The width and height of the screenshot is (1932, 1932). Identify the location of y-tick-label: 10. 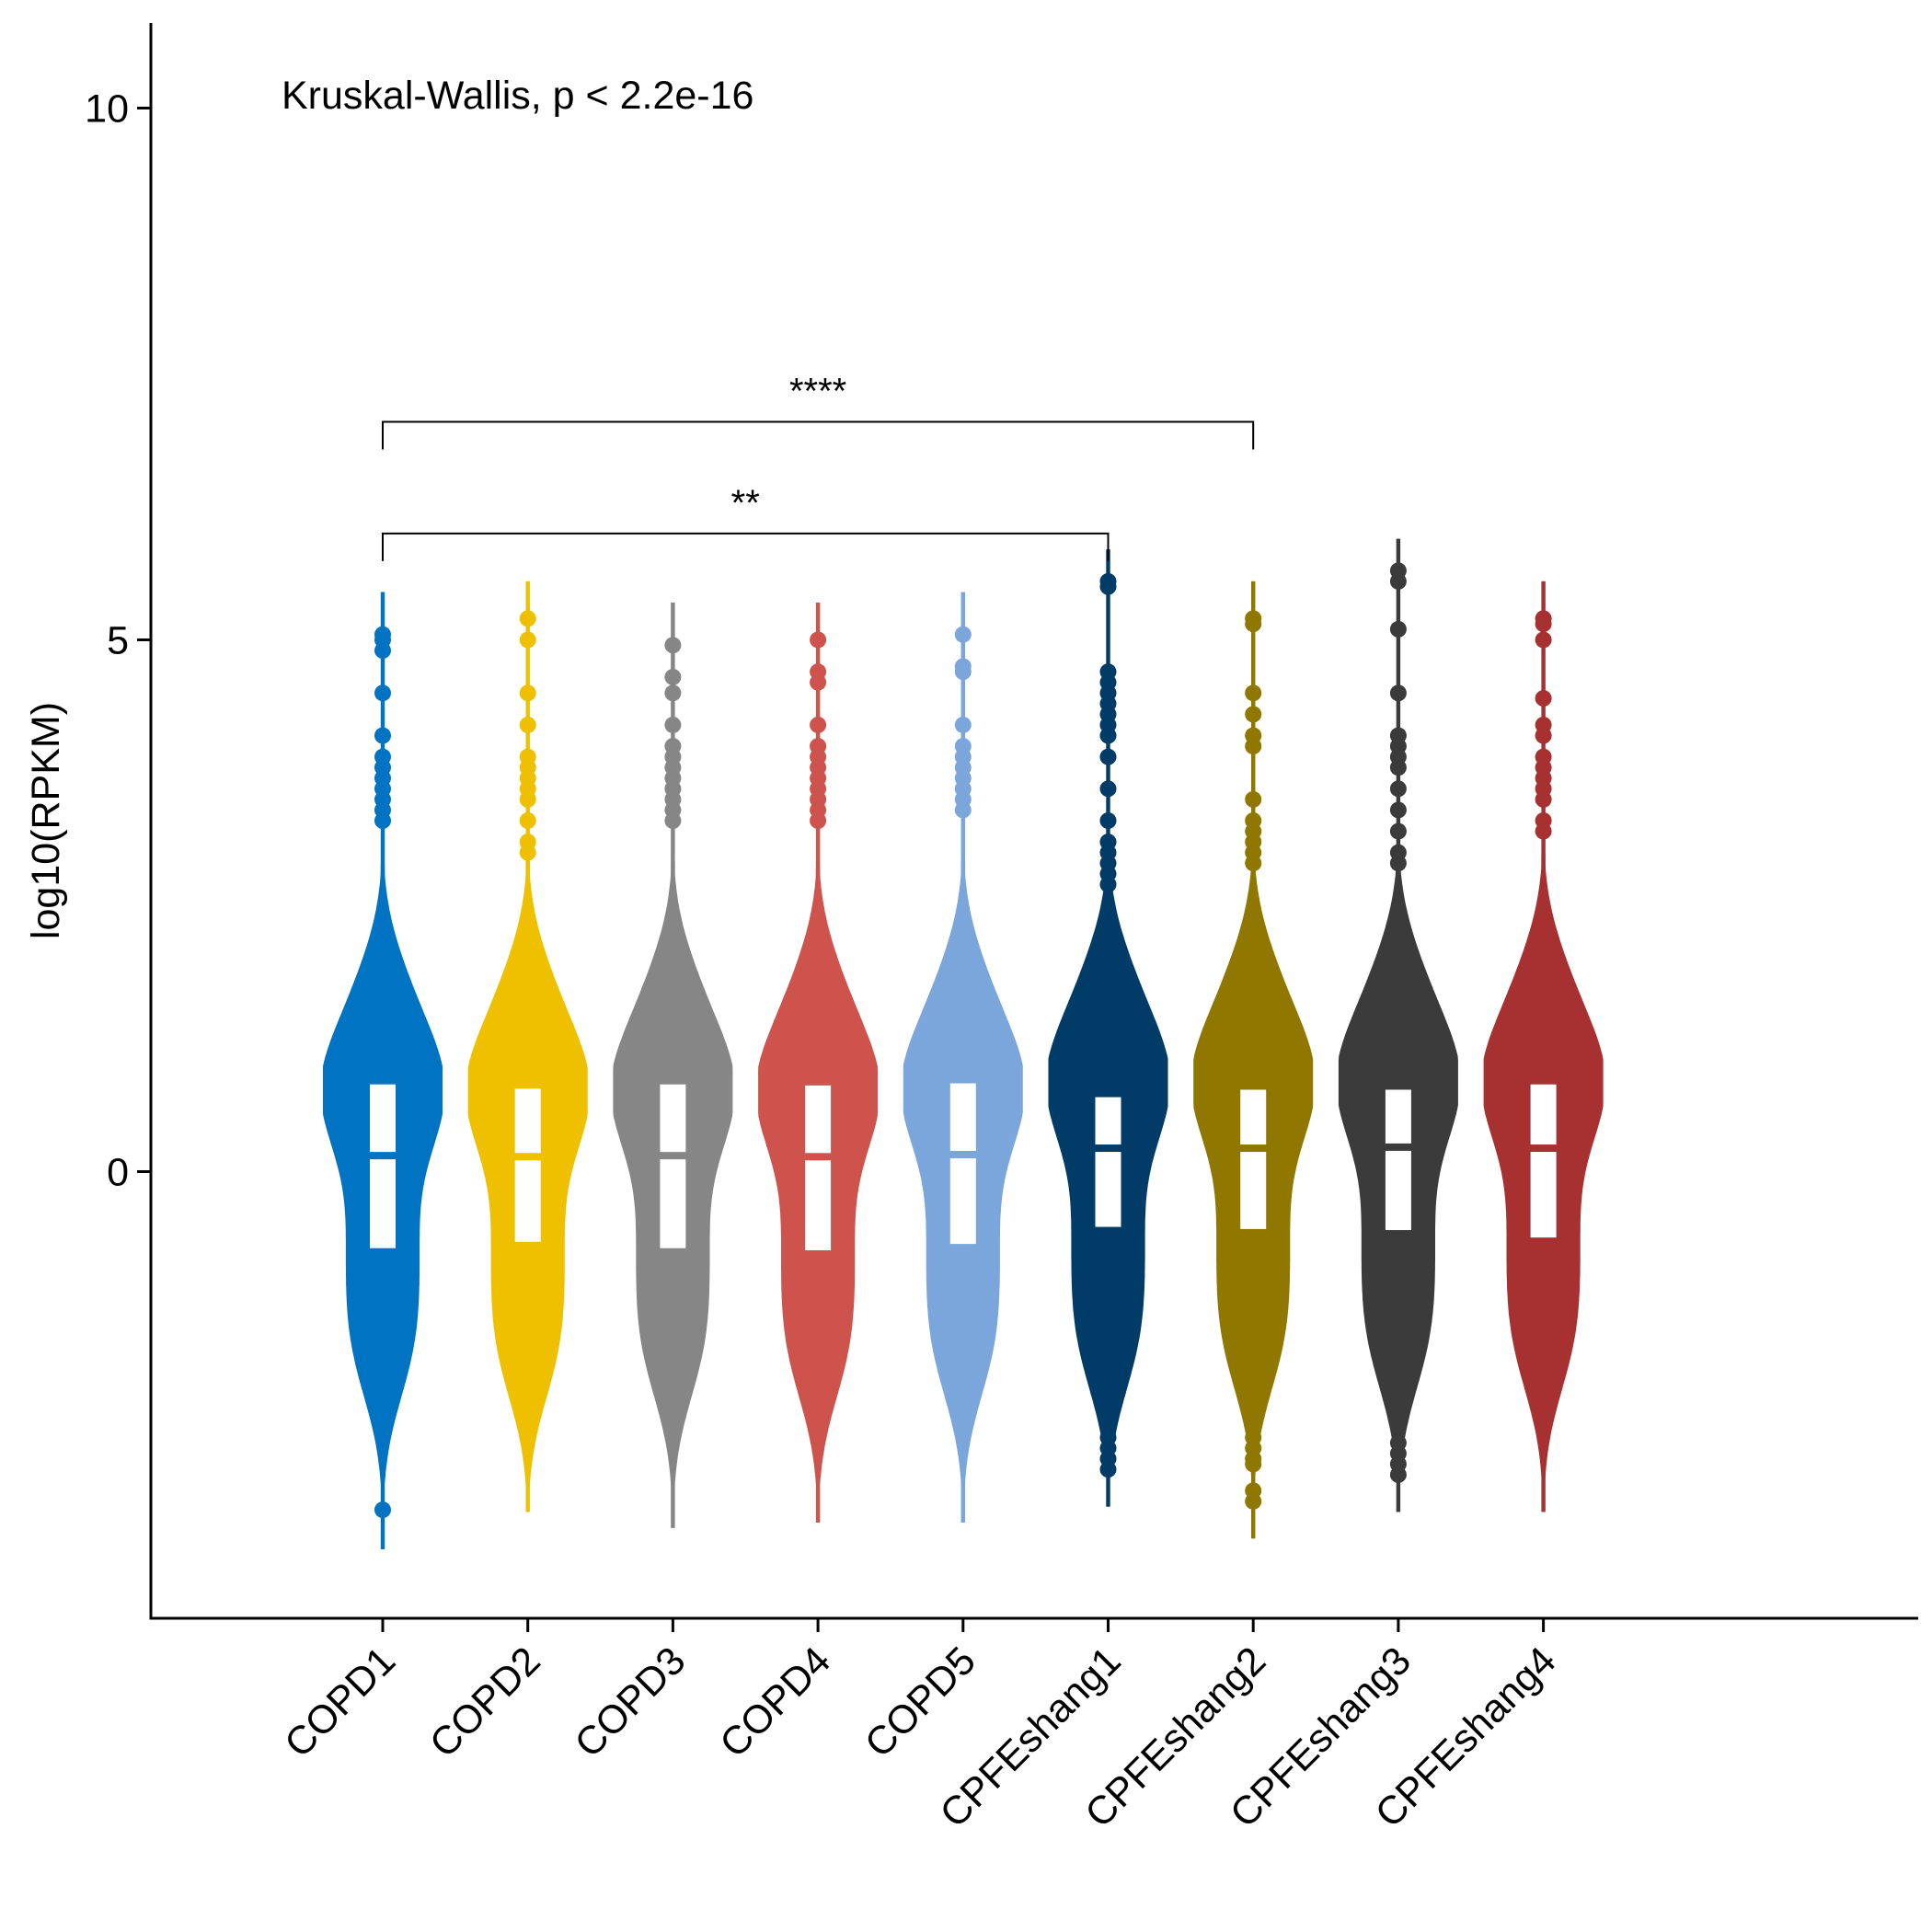
(107, 108).